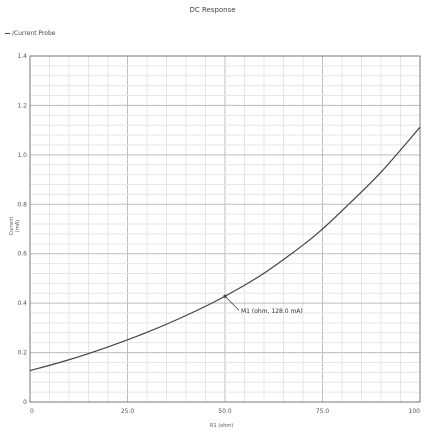 The image size is (425, 434). I want to click on annotation-leader, so click(232, 303).